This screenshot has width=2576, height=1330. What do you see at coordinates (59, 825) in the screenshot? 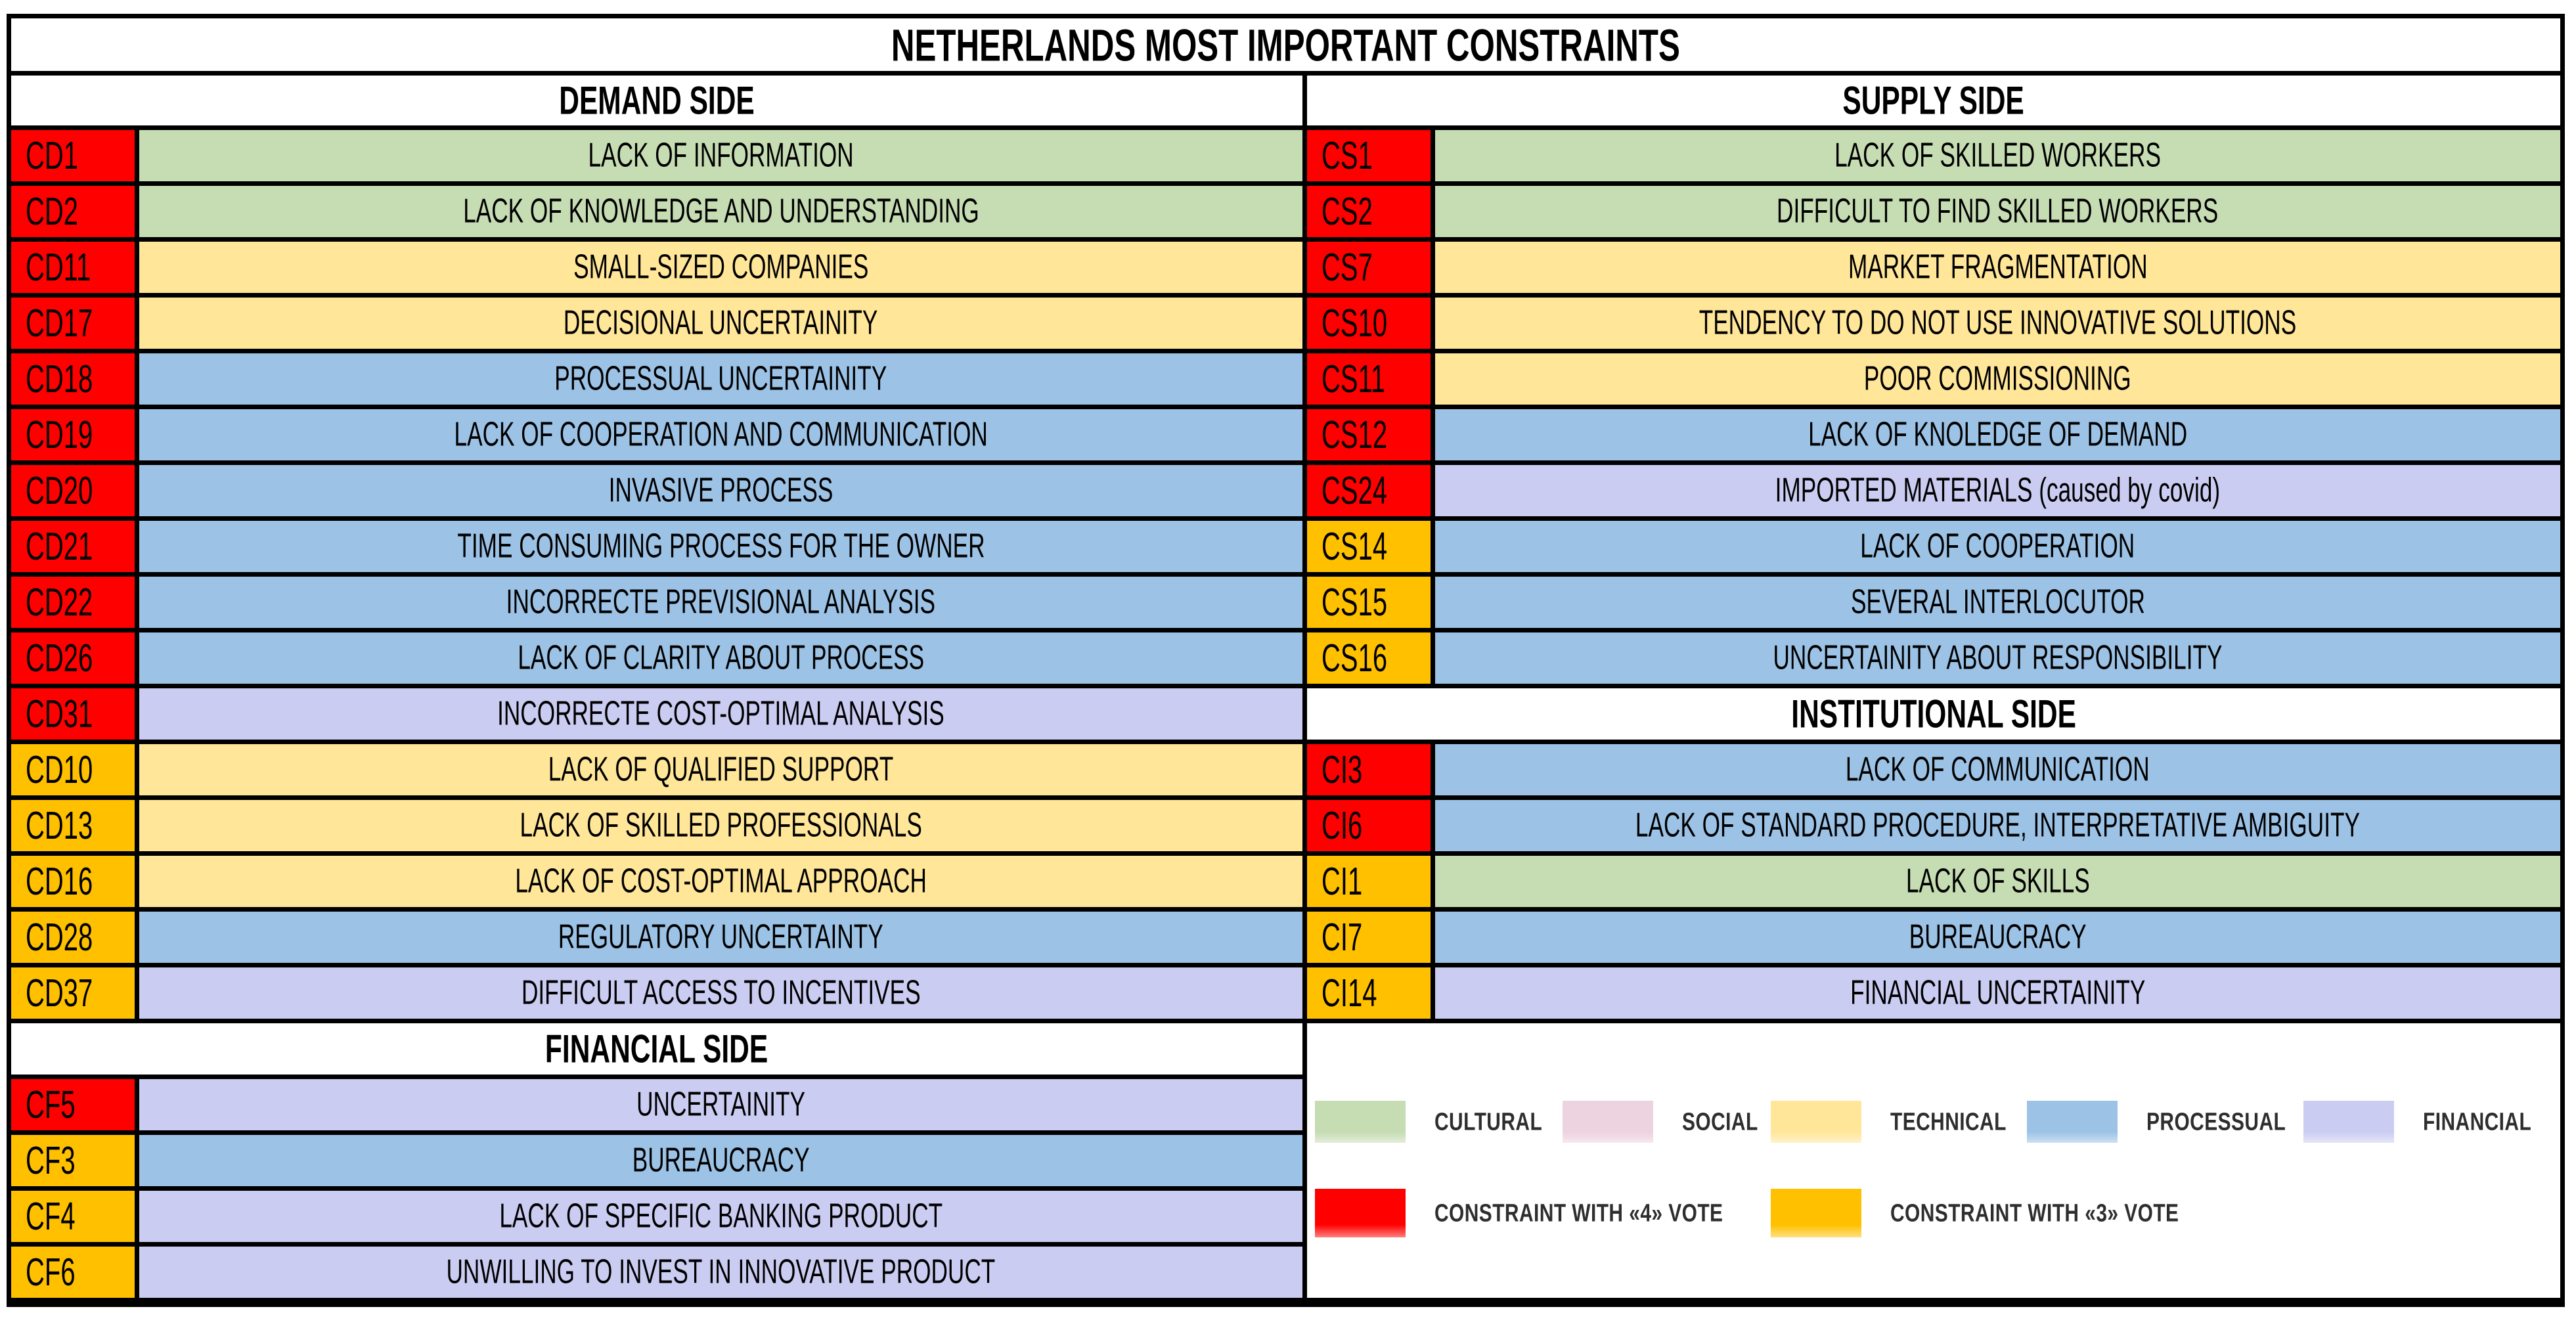
I see `constraint-id: CD13` at bounding box center [59, 825].